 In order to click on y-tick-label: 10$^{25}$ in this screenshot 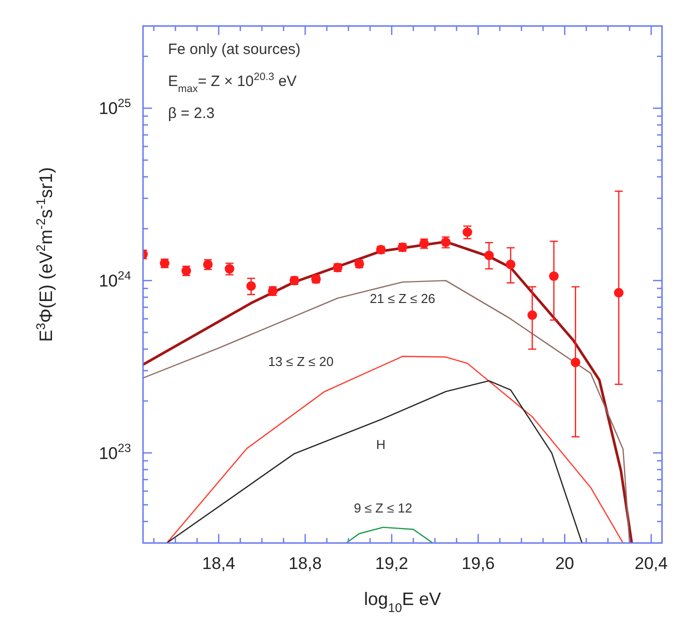, I will do `click(115, 107)`.